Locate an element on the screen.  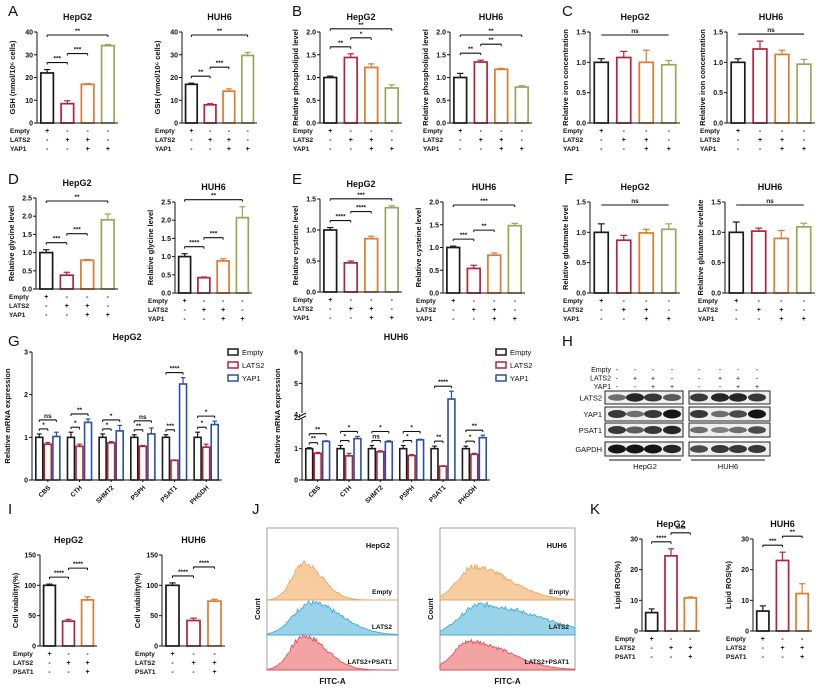
chart-title: HepG2 is located at coordinates (670, 524).